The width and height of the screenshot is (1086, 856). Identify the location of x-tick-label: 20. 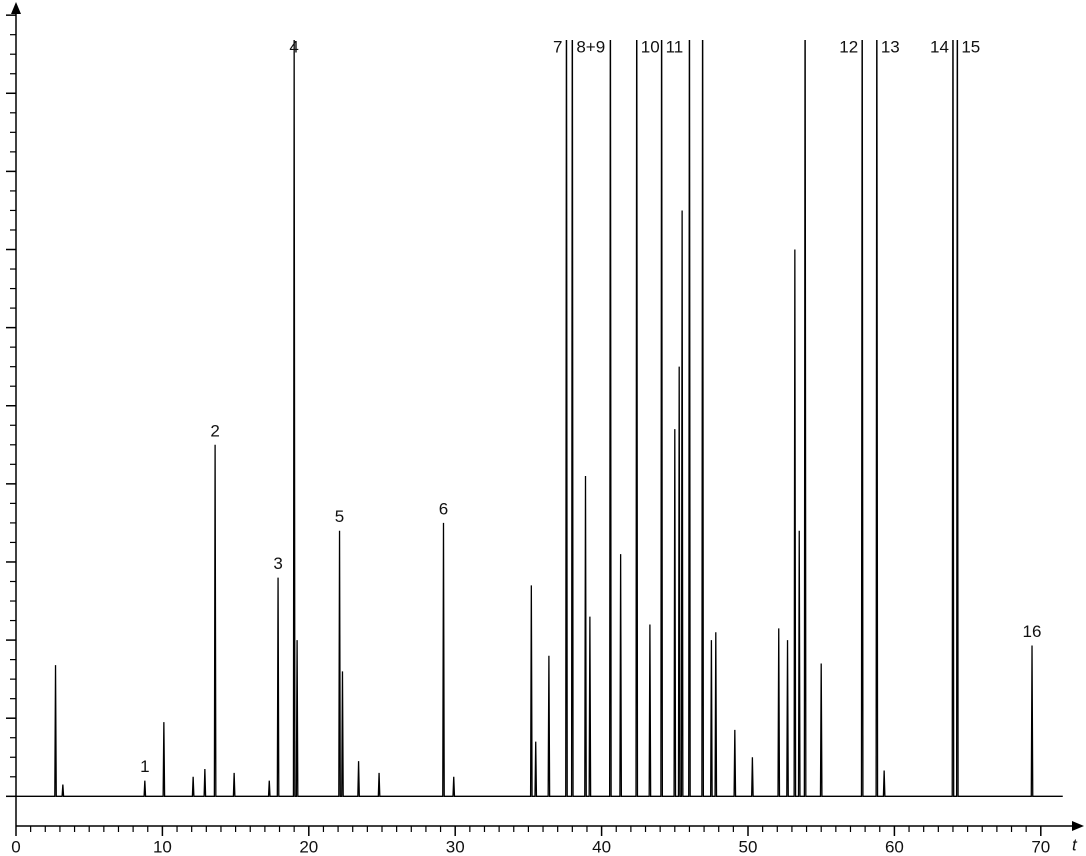
(308, 846).